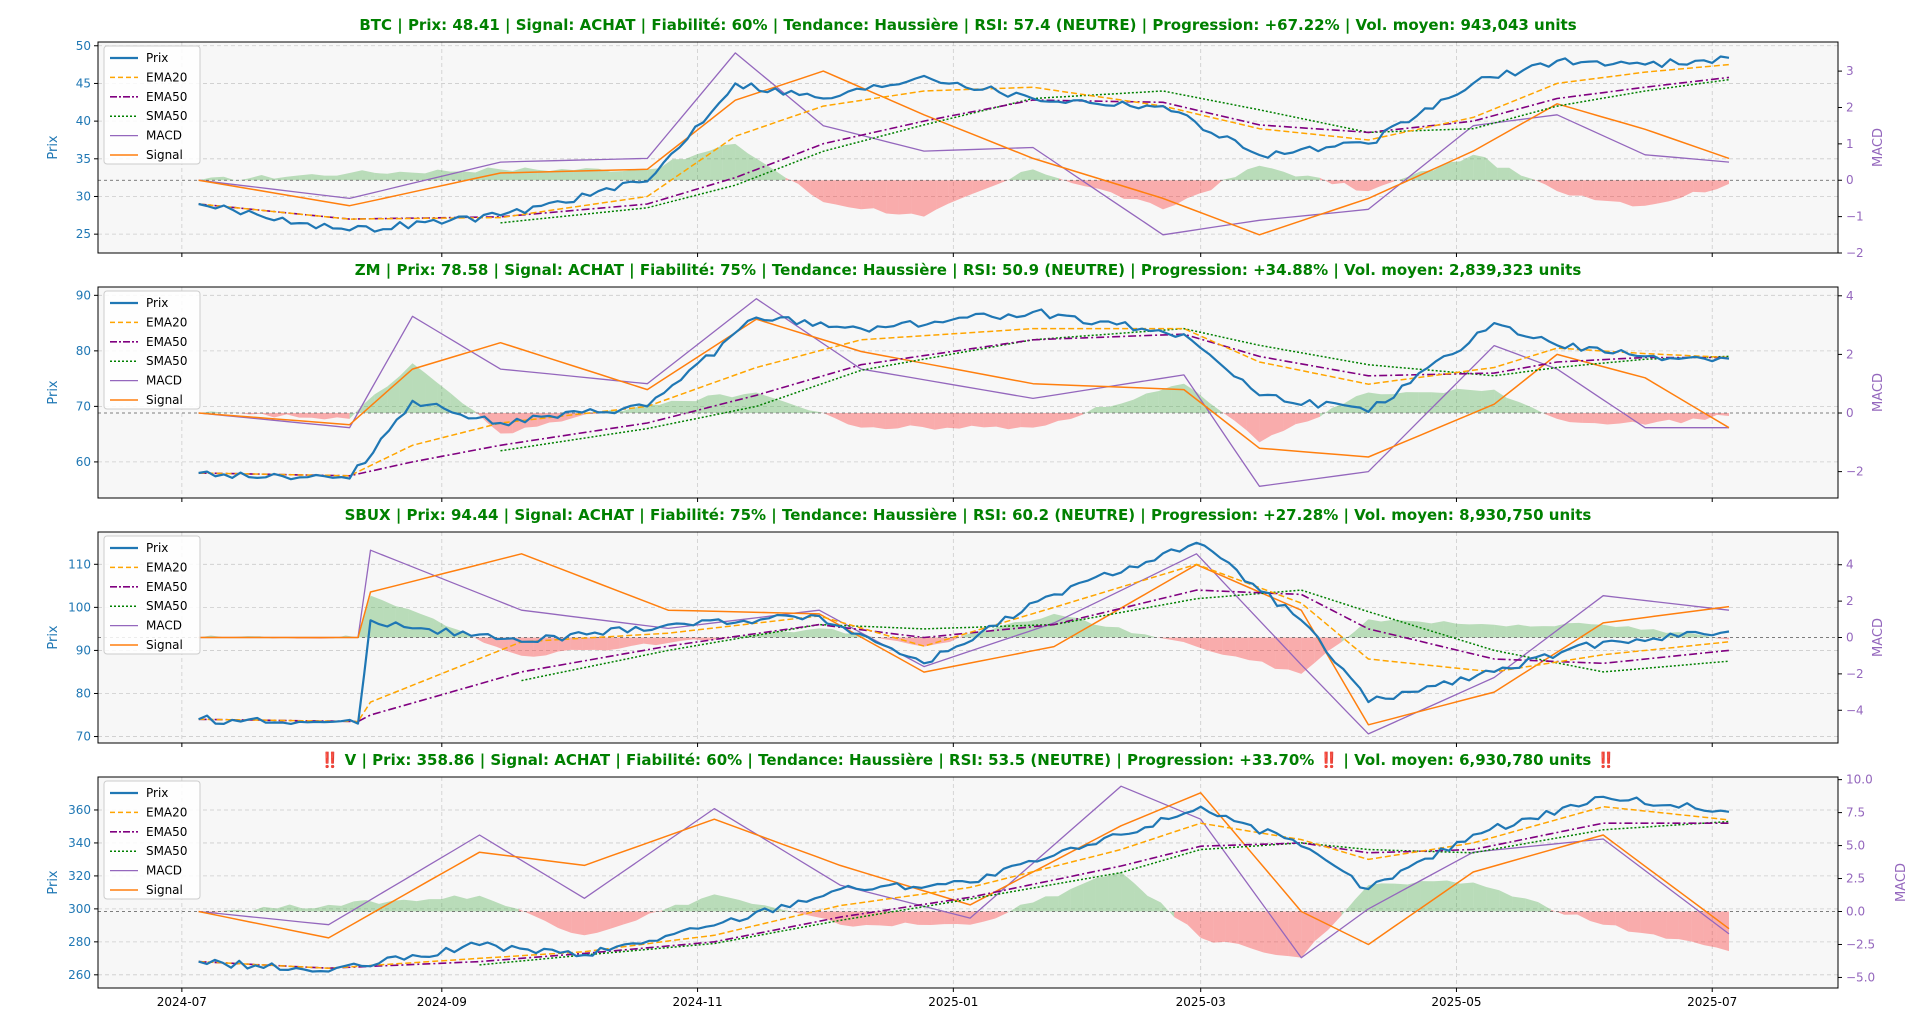  What do you see at coordinates (83, 196) in the screenshot?
I see `y-tick-label: 30` at bounding box center [83, 196].